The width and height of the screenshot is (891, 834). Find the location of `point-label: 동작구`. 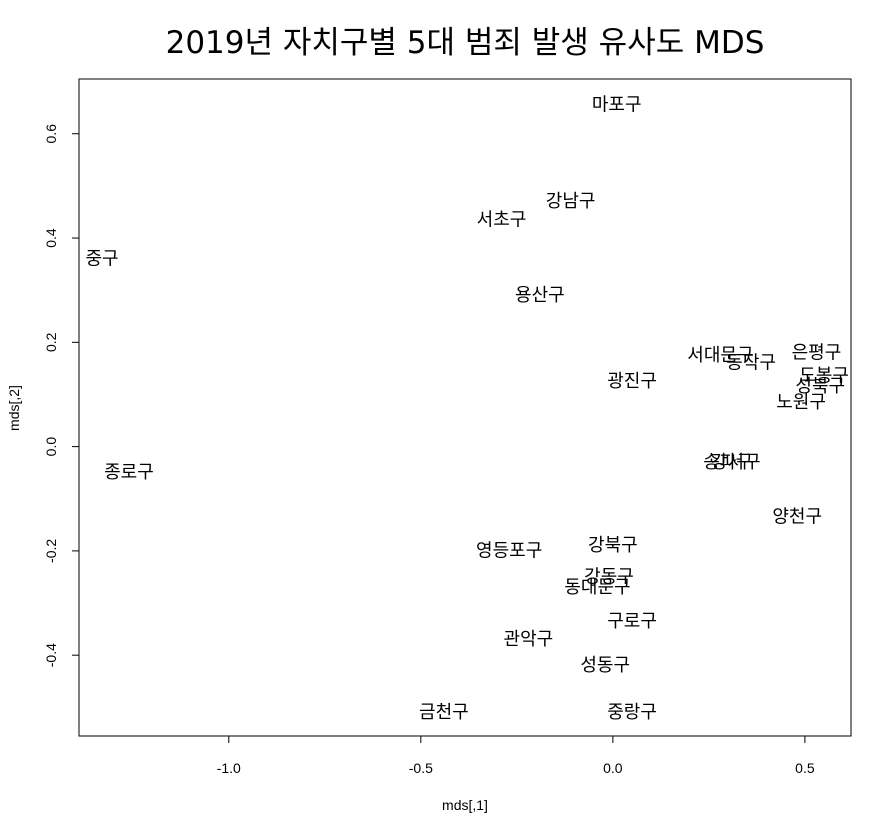

point-label: 동작구 is located at coordinates (751, 363).